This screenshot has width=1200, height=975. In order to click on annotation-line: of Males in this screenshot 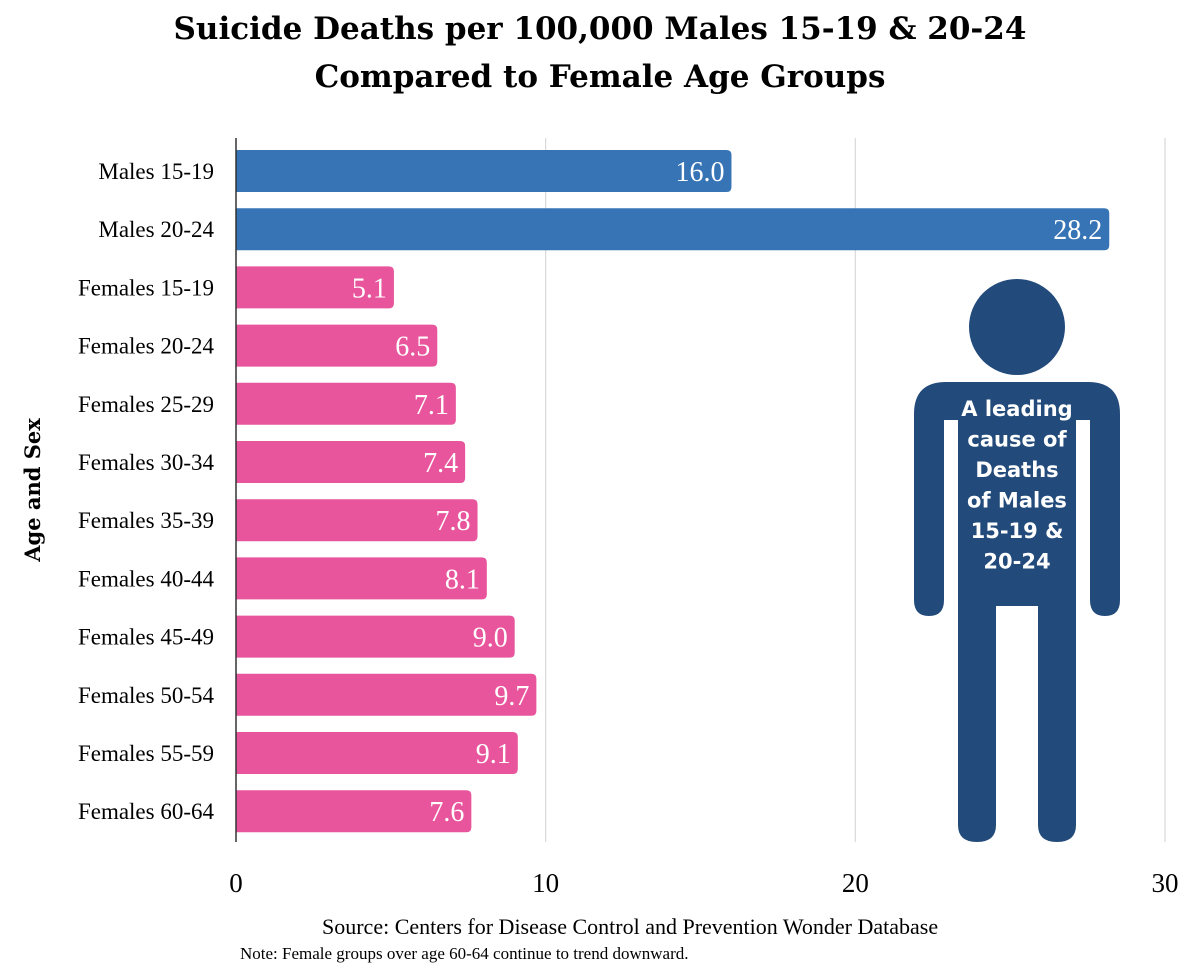, I will do `click(1017, 501)`.